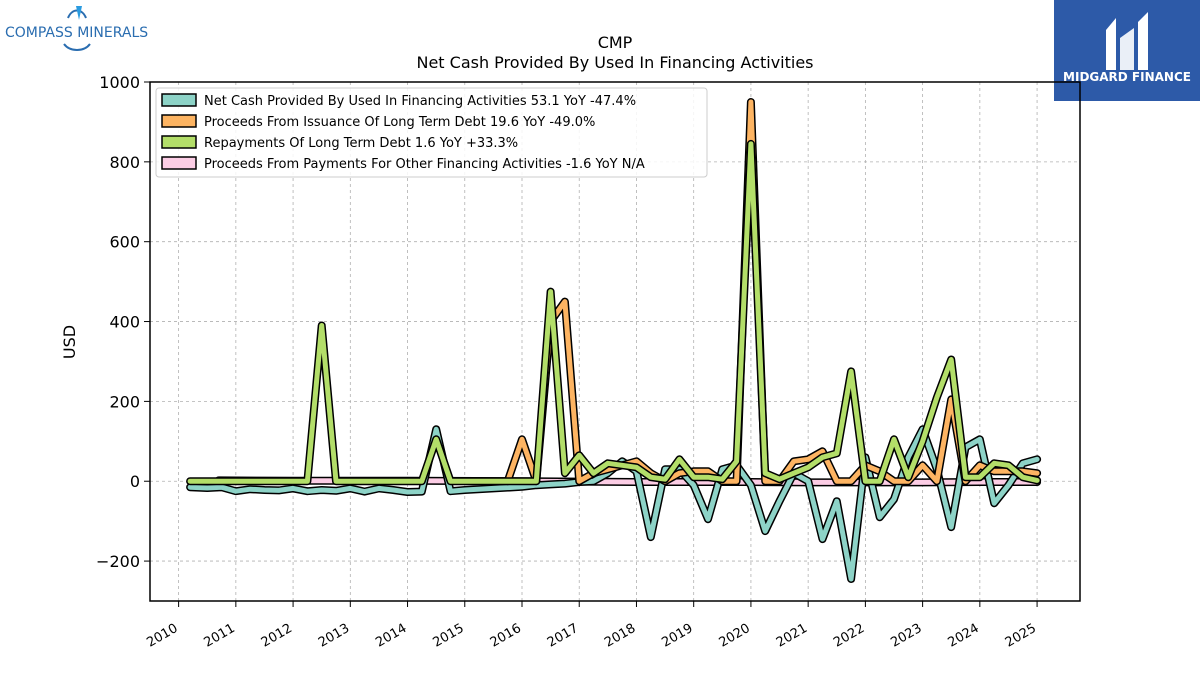 This screenshot has width=1200, height=675. Describe the element at coordinates (220, 636) in the screenshot. I see `x-tick-label: 2011` at that location.